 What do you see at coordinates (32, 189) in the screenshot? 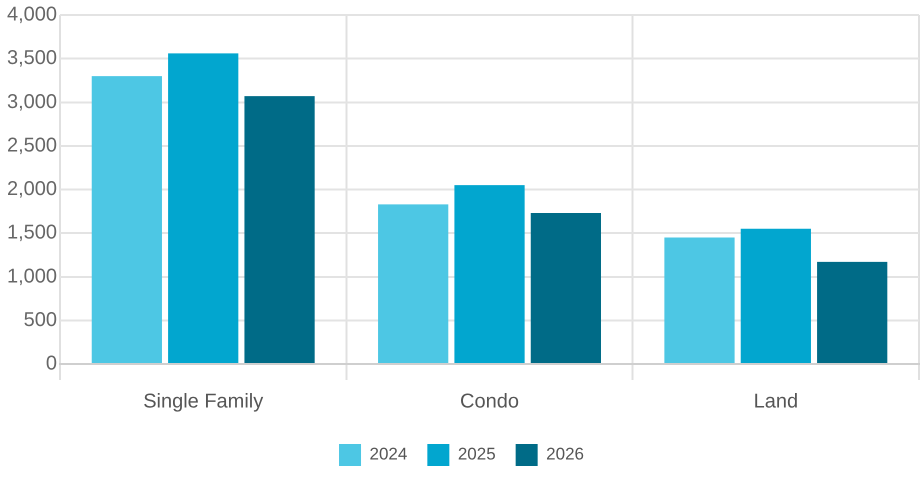
I see `y-tick-label: 2,000` at bounding box center [32, 189].